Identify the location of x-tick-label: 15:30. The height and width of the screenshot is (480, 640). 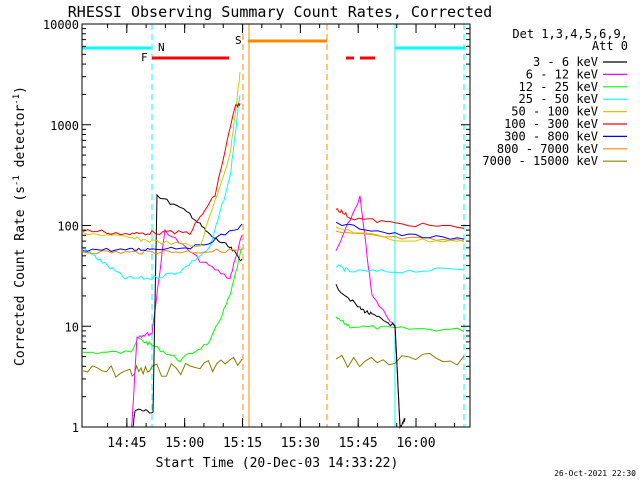
(300, 443).